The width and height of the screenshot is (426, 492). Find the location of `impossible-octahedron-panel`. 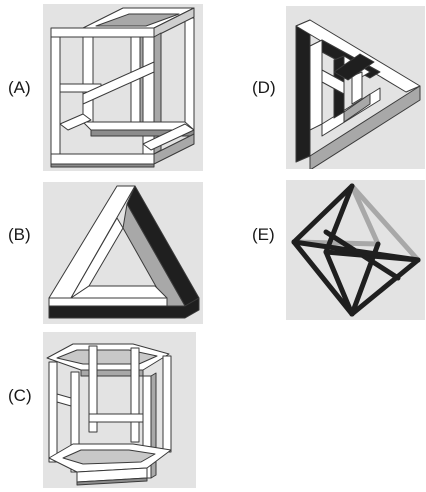

impossible-octahedron-panel is located at coordinates (355, 250).